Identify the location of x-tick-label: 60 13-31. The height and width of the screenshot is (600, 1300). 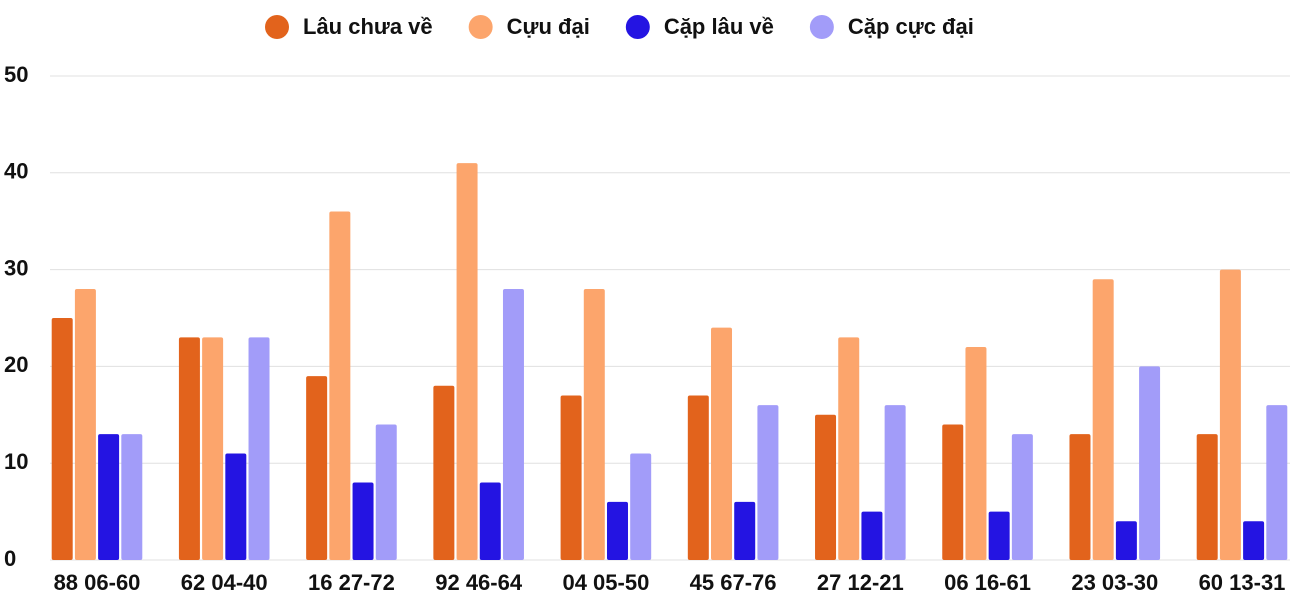
(1242, 582).